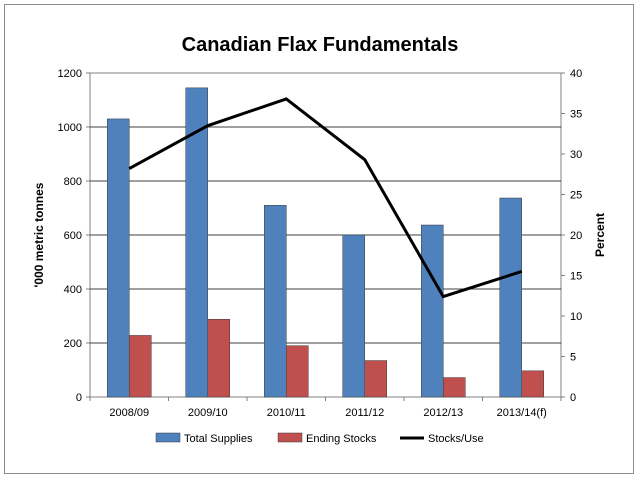 The image size is (640, 480). Describe the element at coordinates (73, 290) in the screenshot. I see `y-tick-label: 400` at that location.